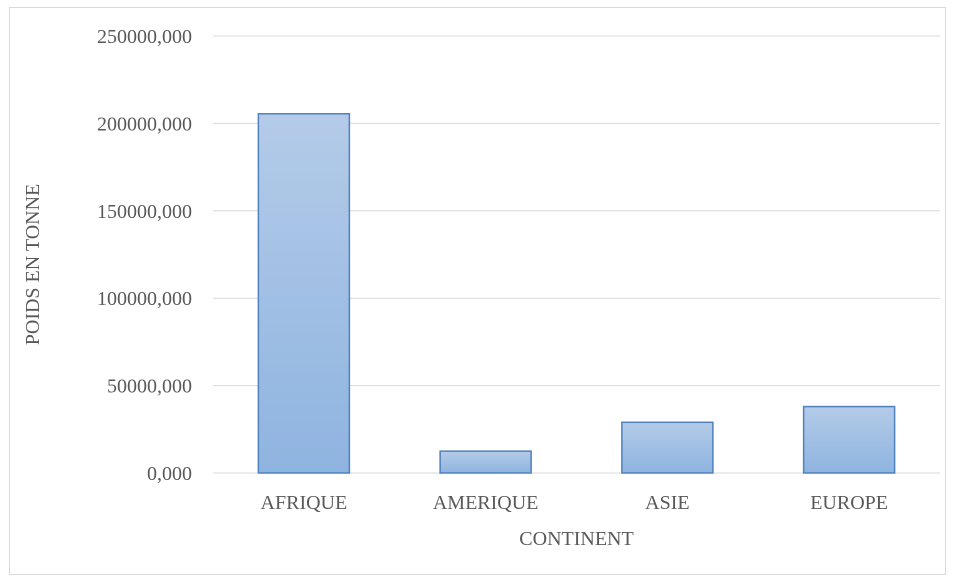 This screenshot has width=955, height=578. What do you see at coordinates (667, 447) in the screenshot?
I see `bar-asie` at bounding box center [667, 447].